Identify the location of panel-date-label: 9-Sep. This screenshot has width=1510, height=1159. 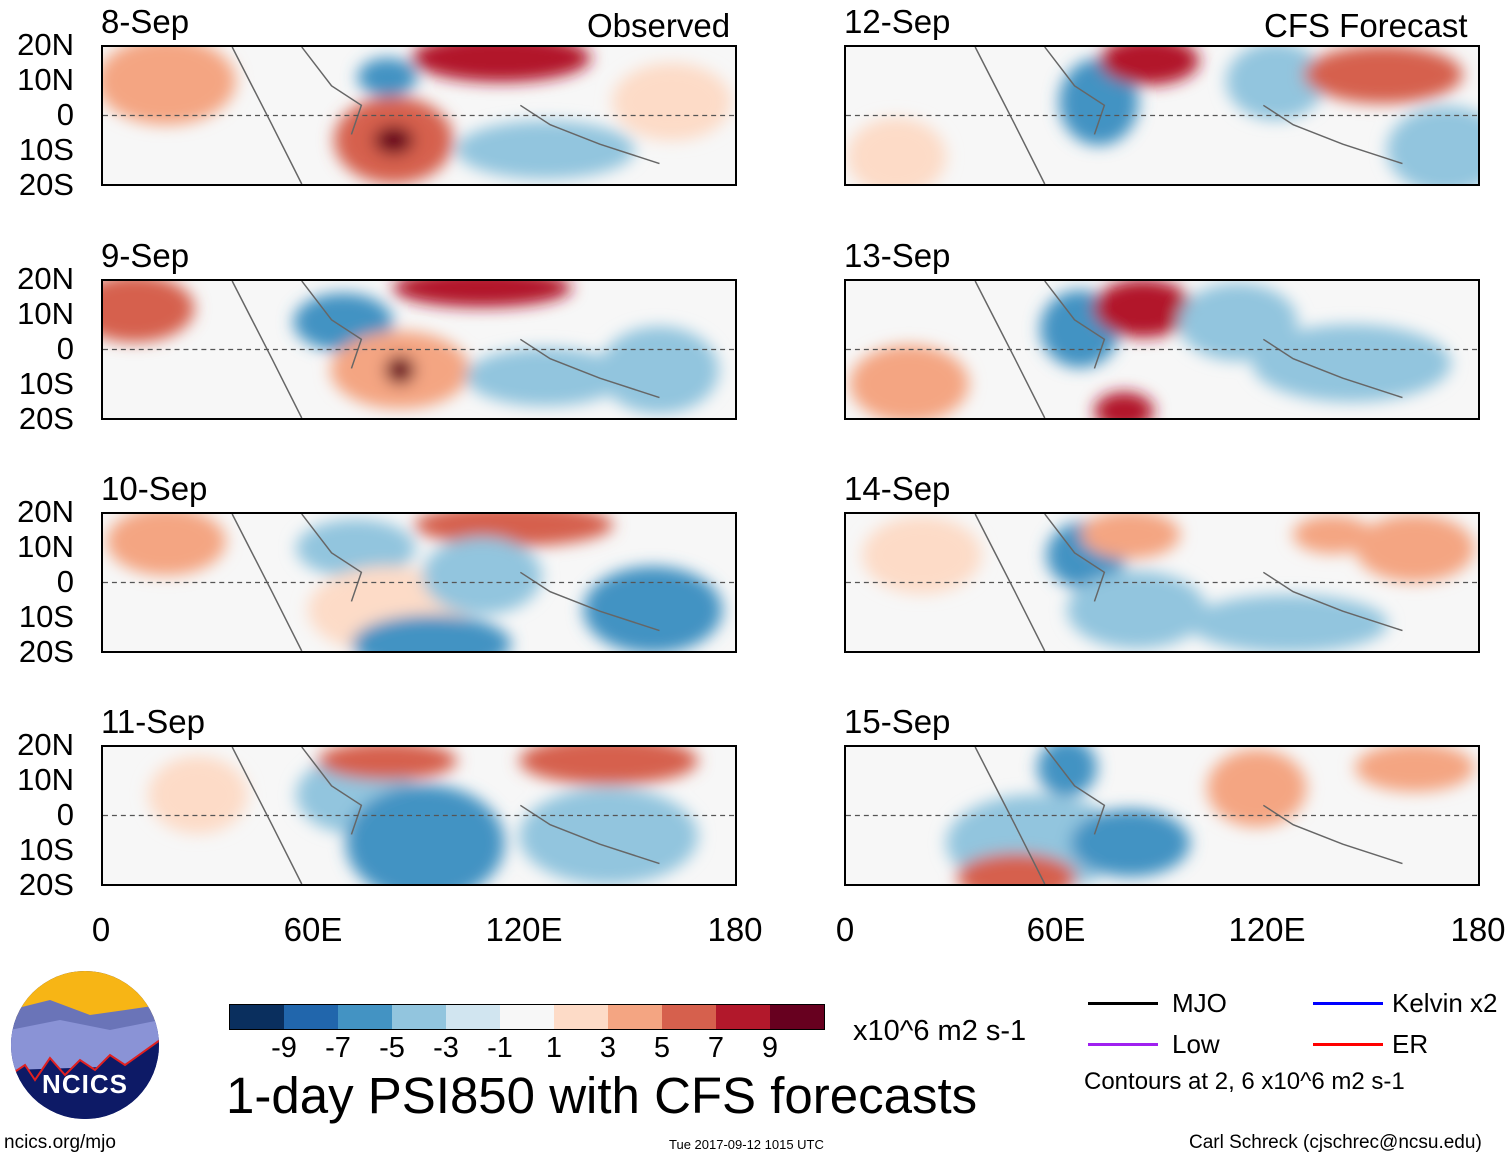
(145, 255).